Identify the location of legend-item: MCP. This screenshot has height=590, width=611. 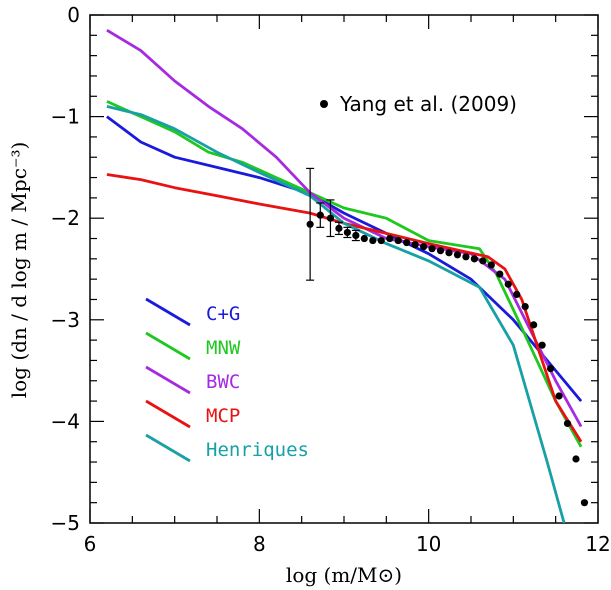
(192, 414).